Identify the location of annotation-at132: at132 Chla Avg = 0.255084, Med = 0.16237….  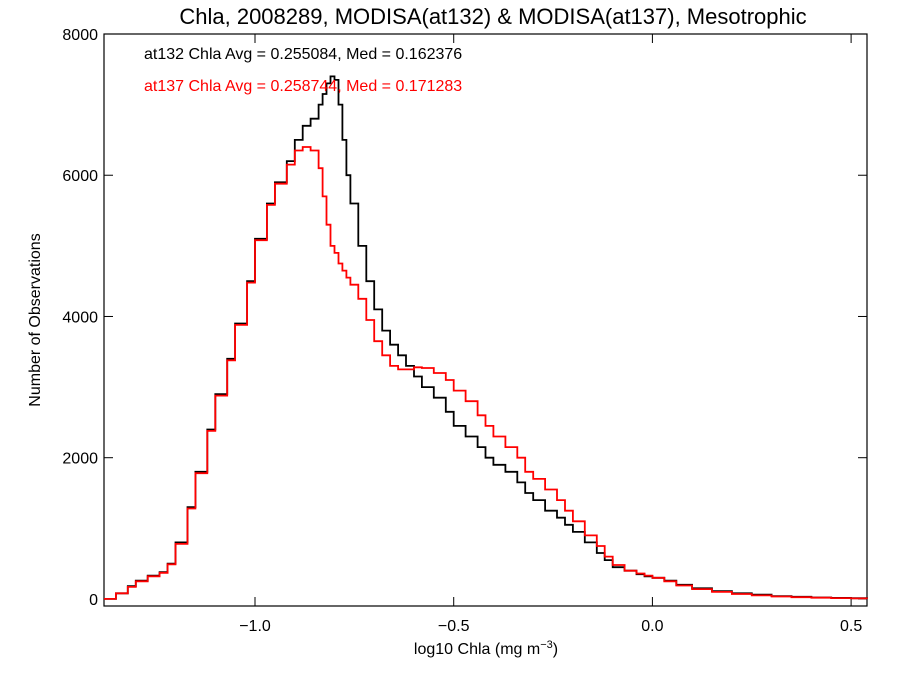
(303, 54).